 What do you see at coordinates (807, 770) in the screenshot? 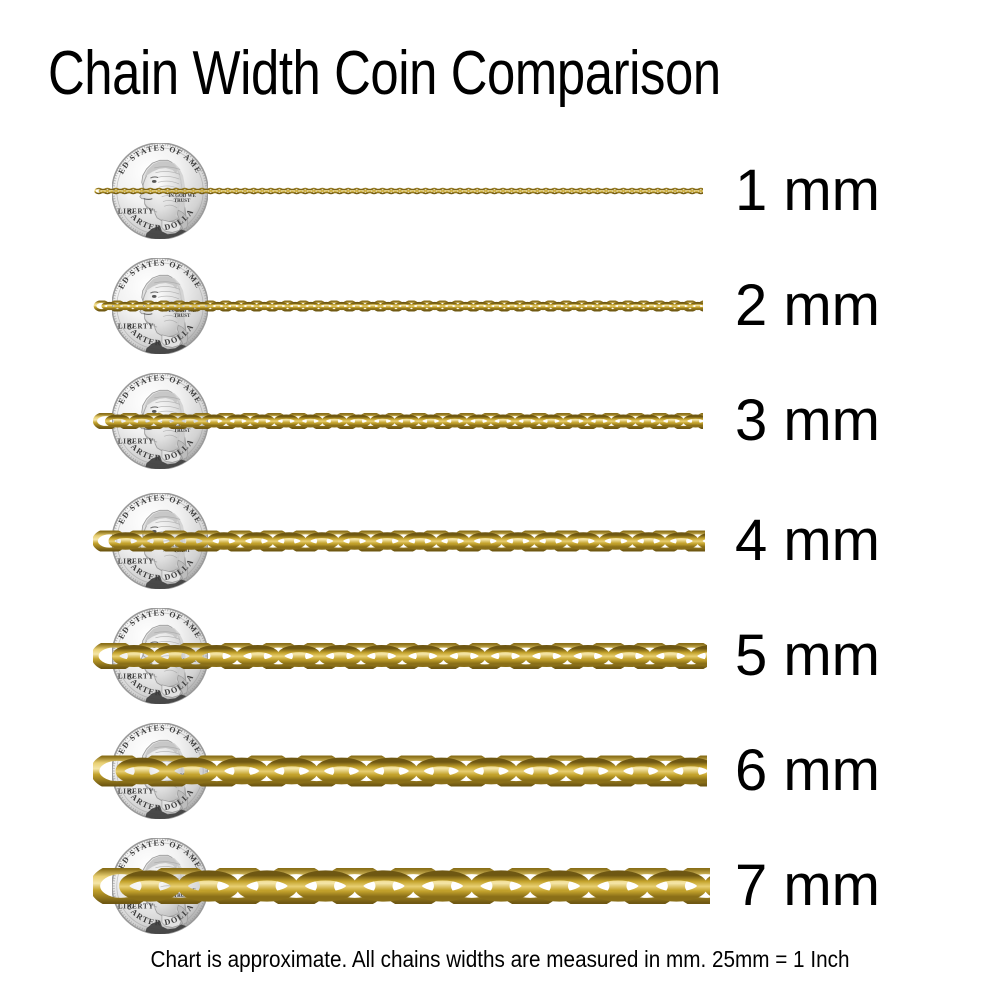
I see `chain-width-label: 6 mm` at bounding box center [807, 770].